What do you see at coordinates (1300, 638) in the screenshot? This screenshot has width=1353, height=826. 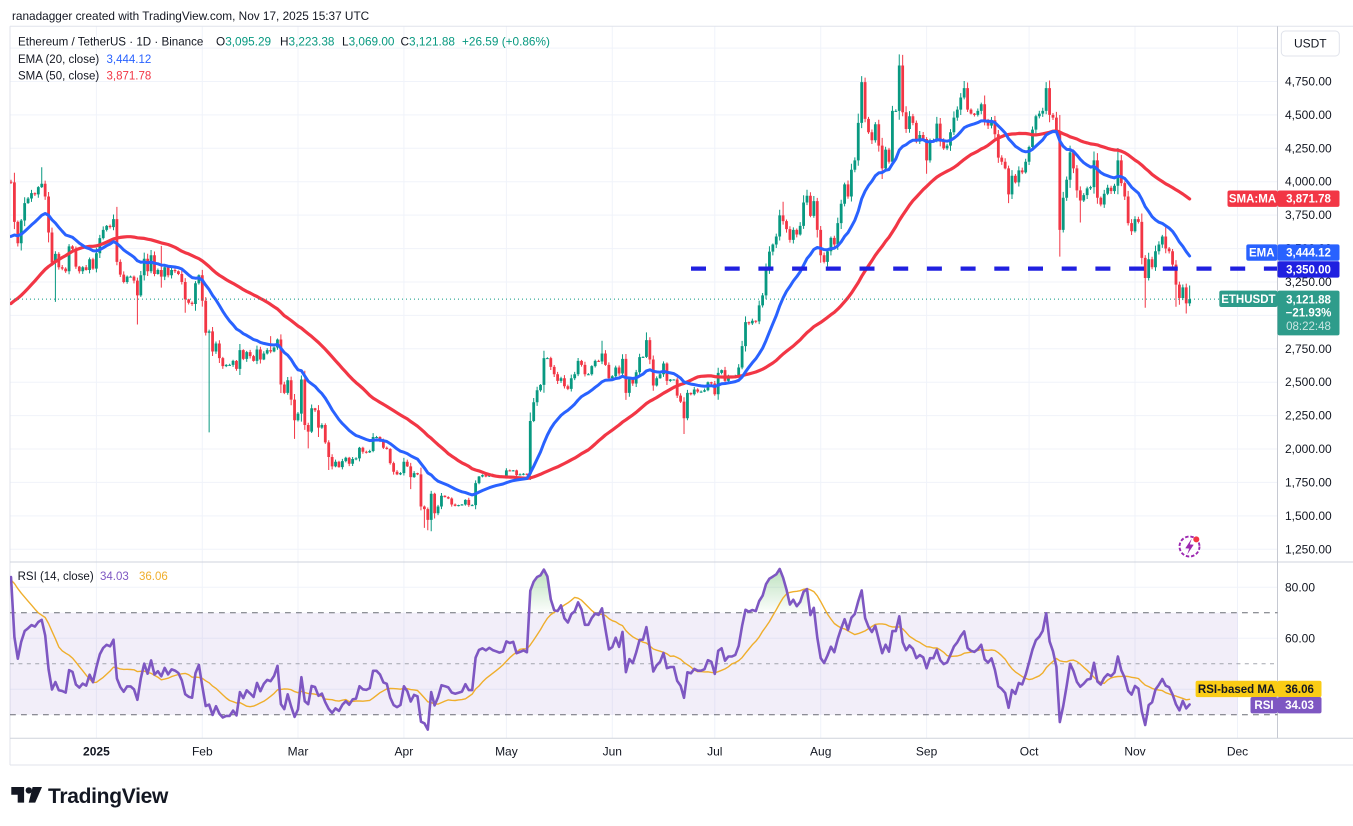 I see `svg-text: 60.00` at bounding box center [1300, 638].